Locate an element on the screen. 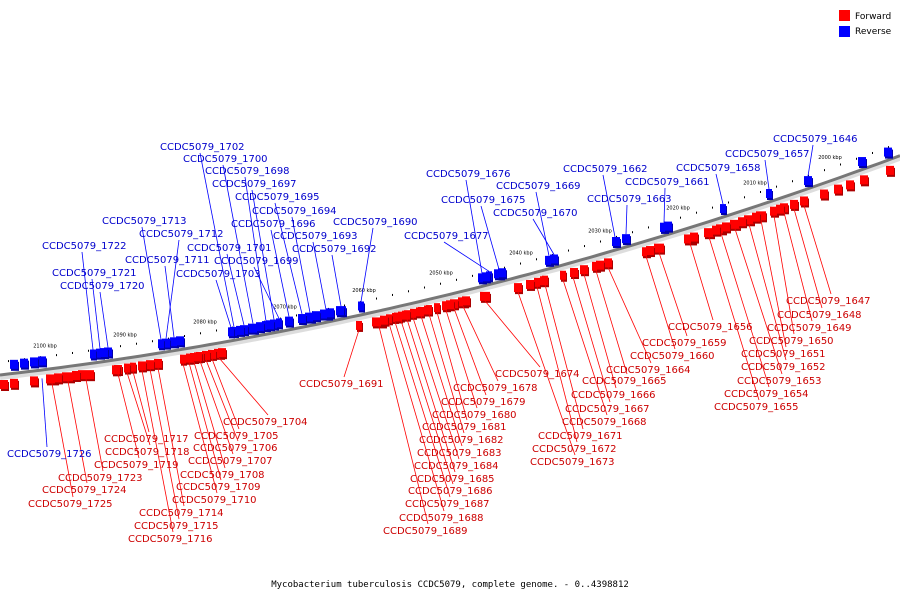 The width and height of the screenshot is (900, 600). forward-gene-label: CCDC5079_1704 is located at coordinates (265, 422).